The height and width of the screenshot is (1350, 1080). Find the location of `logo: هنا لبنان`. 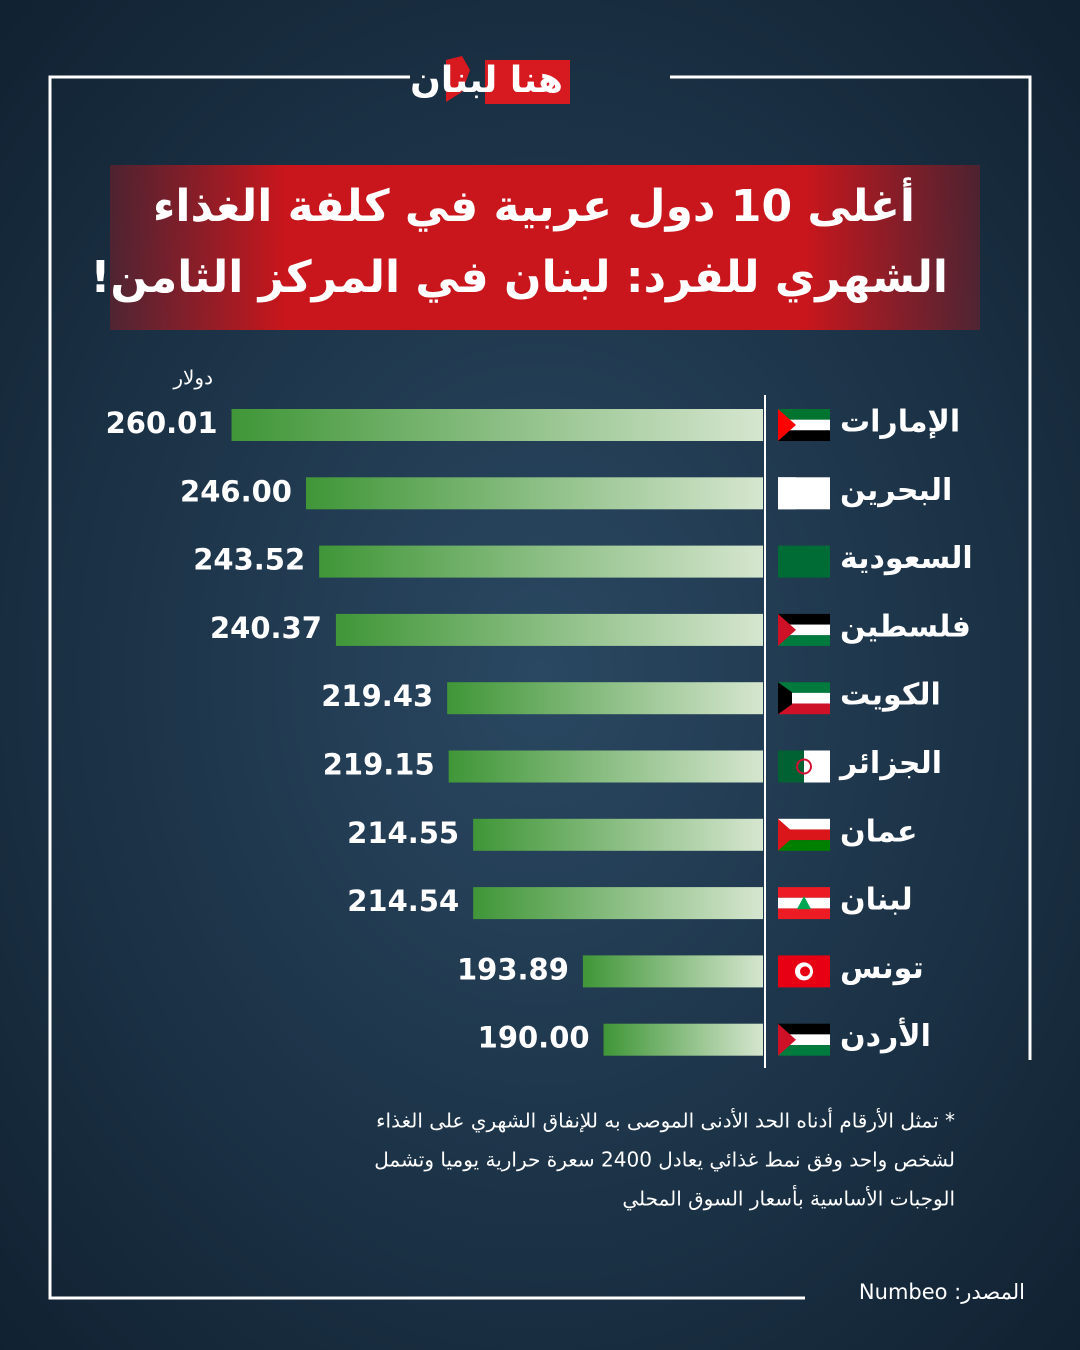

logo: هنا لبنان is located at coordinates (490, 80).